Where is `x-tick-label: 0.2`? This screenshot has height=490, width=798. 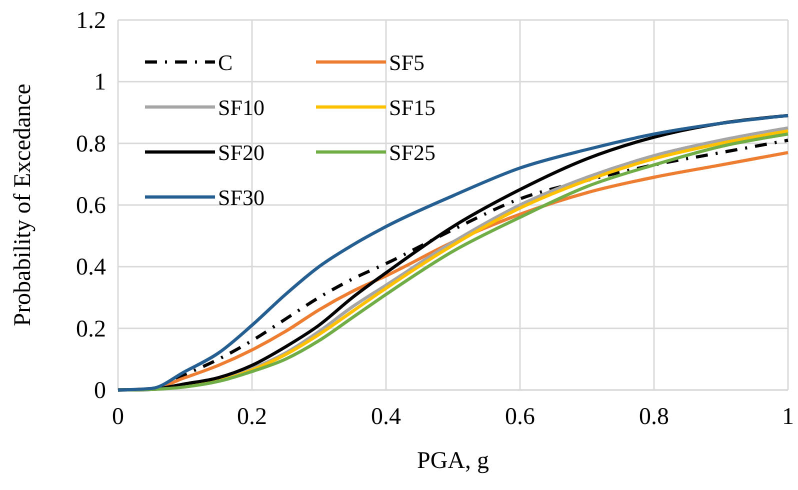 x-tick-label: 0.2 is located at coordinates (252, 417).